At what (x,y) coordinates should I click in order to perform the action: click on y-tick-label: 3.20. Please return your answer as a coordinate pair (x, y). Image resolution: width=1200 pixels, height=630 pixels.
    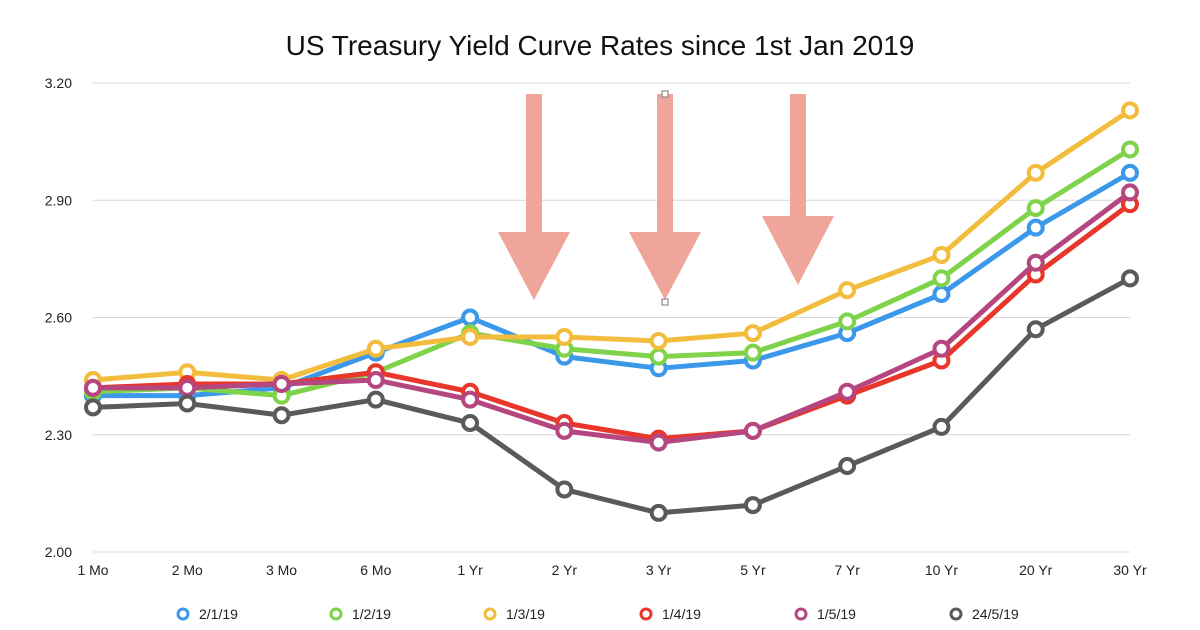
    Looking at the image, I should click on (58, 83).